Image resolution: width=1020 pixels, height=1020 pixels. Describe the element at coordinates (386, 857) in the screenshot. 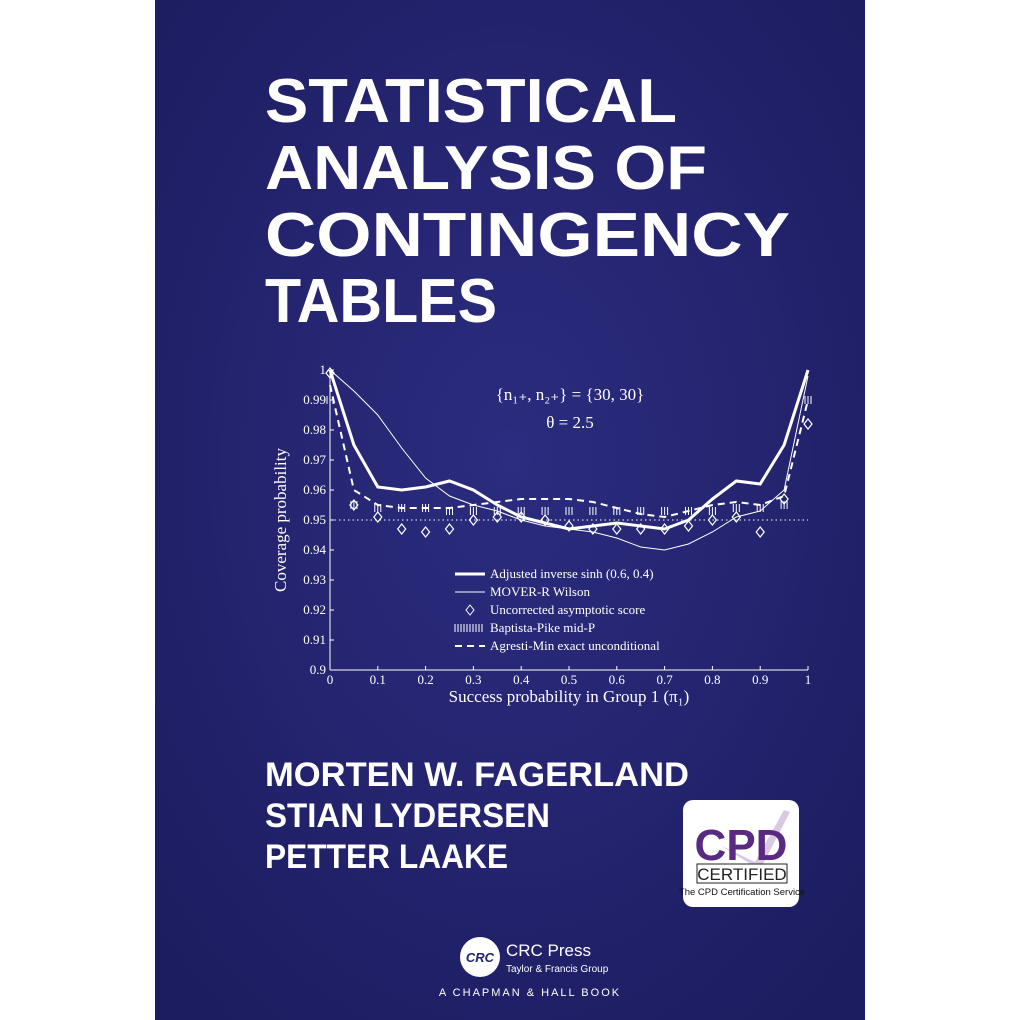

I see `author: PETTER LAAKE` at that location.